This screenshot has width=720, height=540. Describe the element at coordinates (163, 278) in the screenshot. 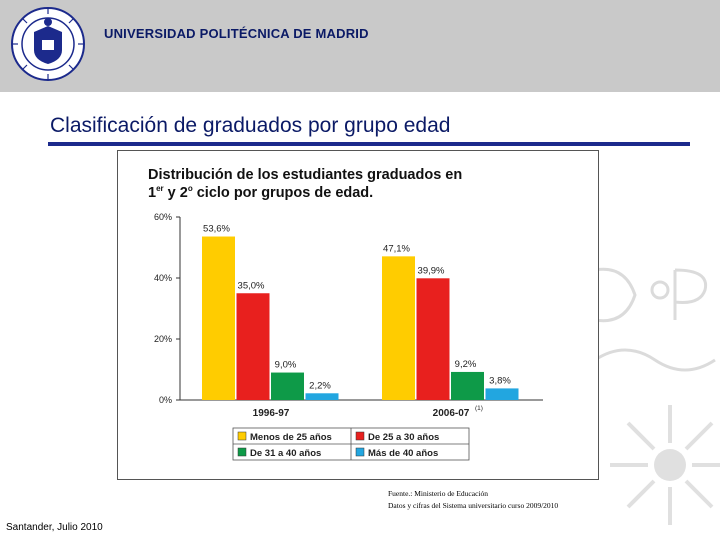

I see `y-tick-label: 40%` at that location.